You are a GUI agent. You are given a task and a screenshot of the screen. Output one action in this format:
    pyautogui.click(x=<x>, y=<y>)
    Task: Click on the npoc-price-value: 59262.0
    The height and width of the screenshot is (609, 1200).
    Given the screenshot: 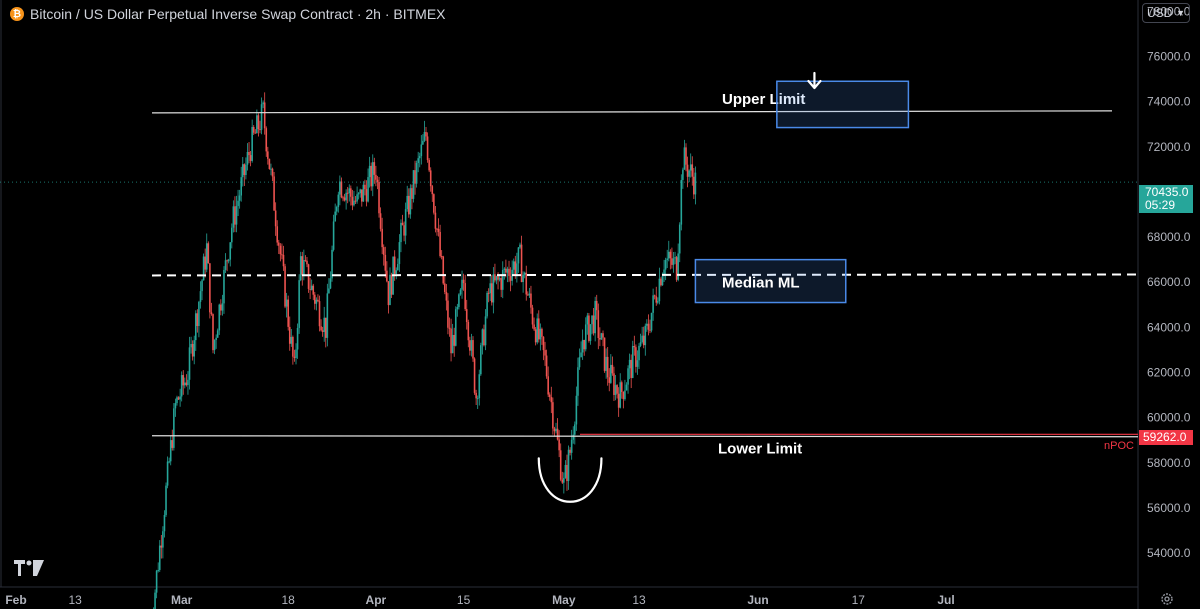 What is the action you would take?
    pyautogui.click(x=1165, y=437)
    